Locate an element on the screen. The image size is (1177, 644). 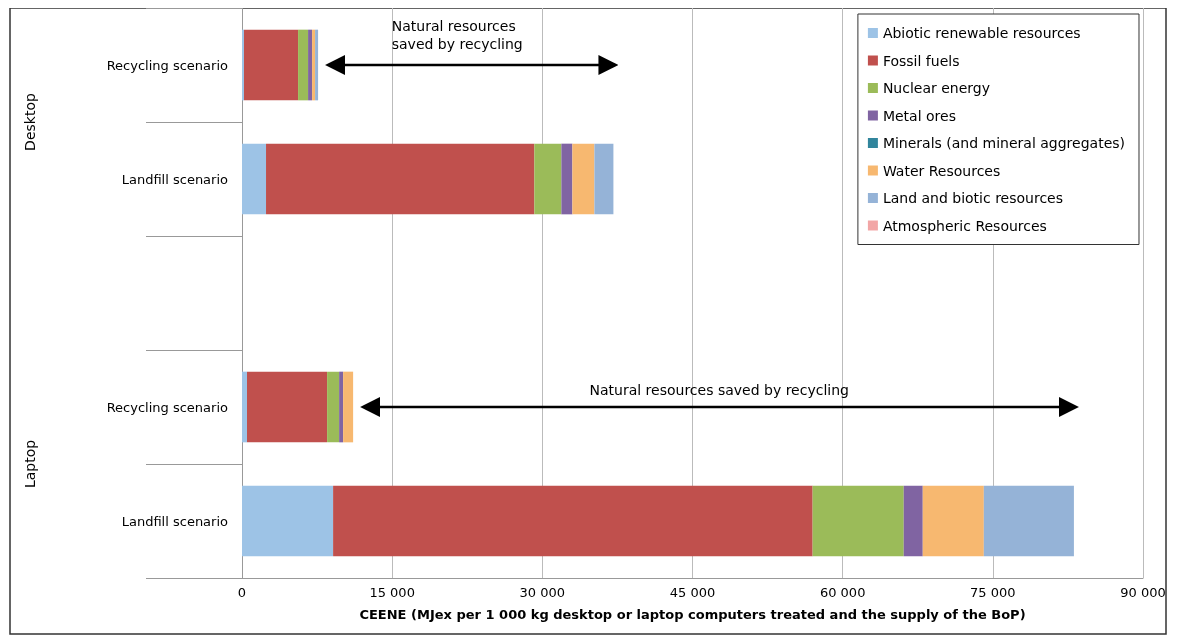
x-tick-label: 30 000 is located at coordinates (542, 592).